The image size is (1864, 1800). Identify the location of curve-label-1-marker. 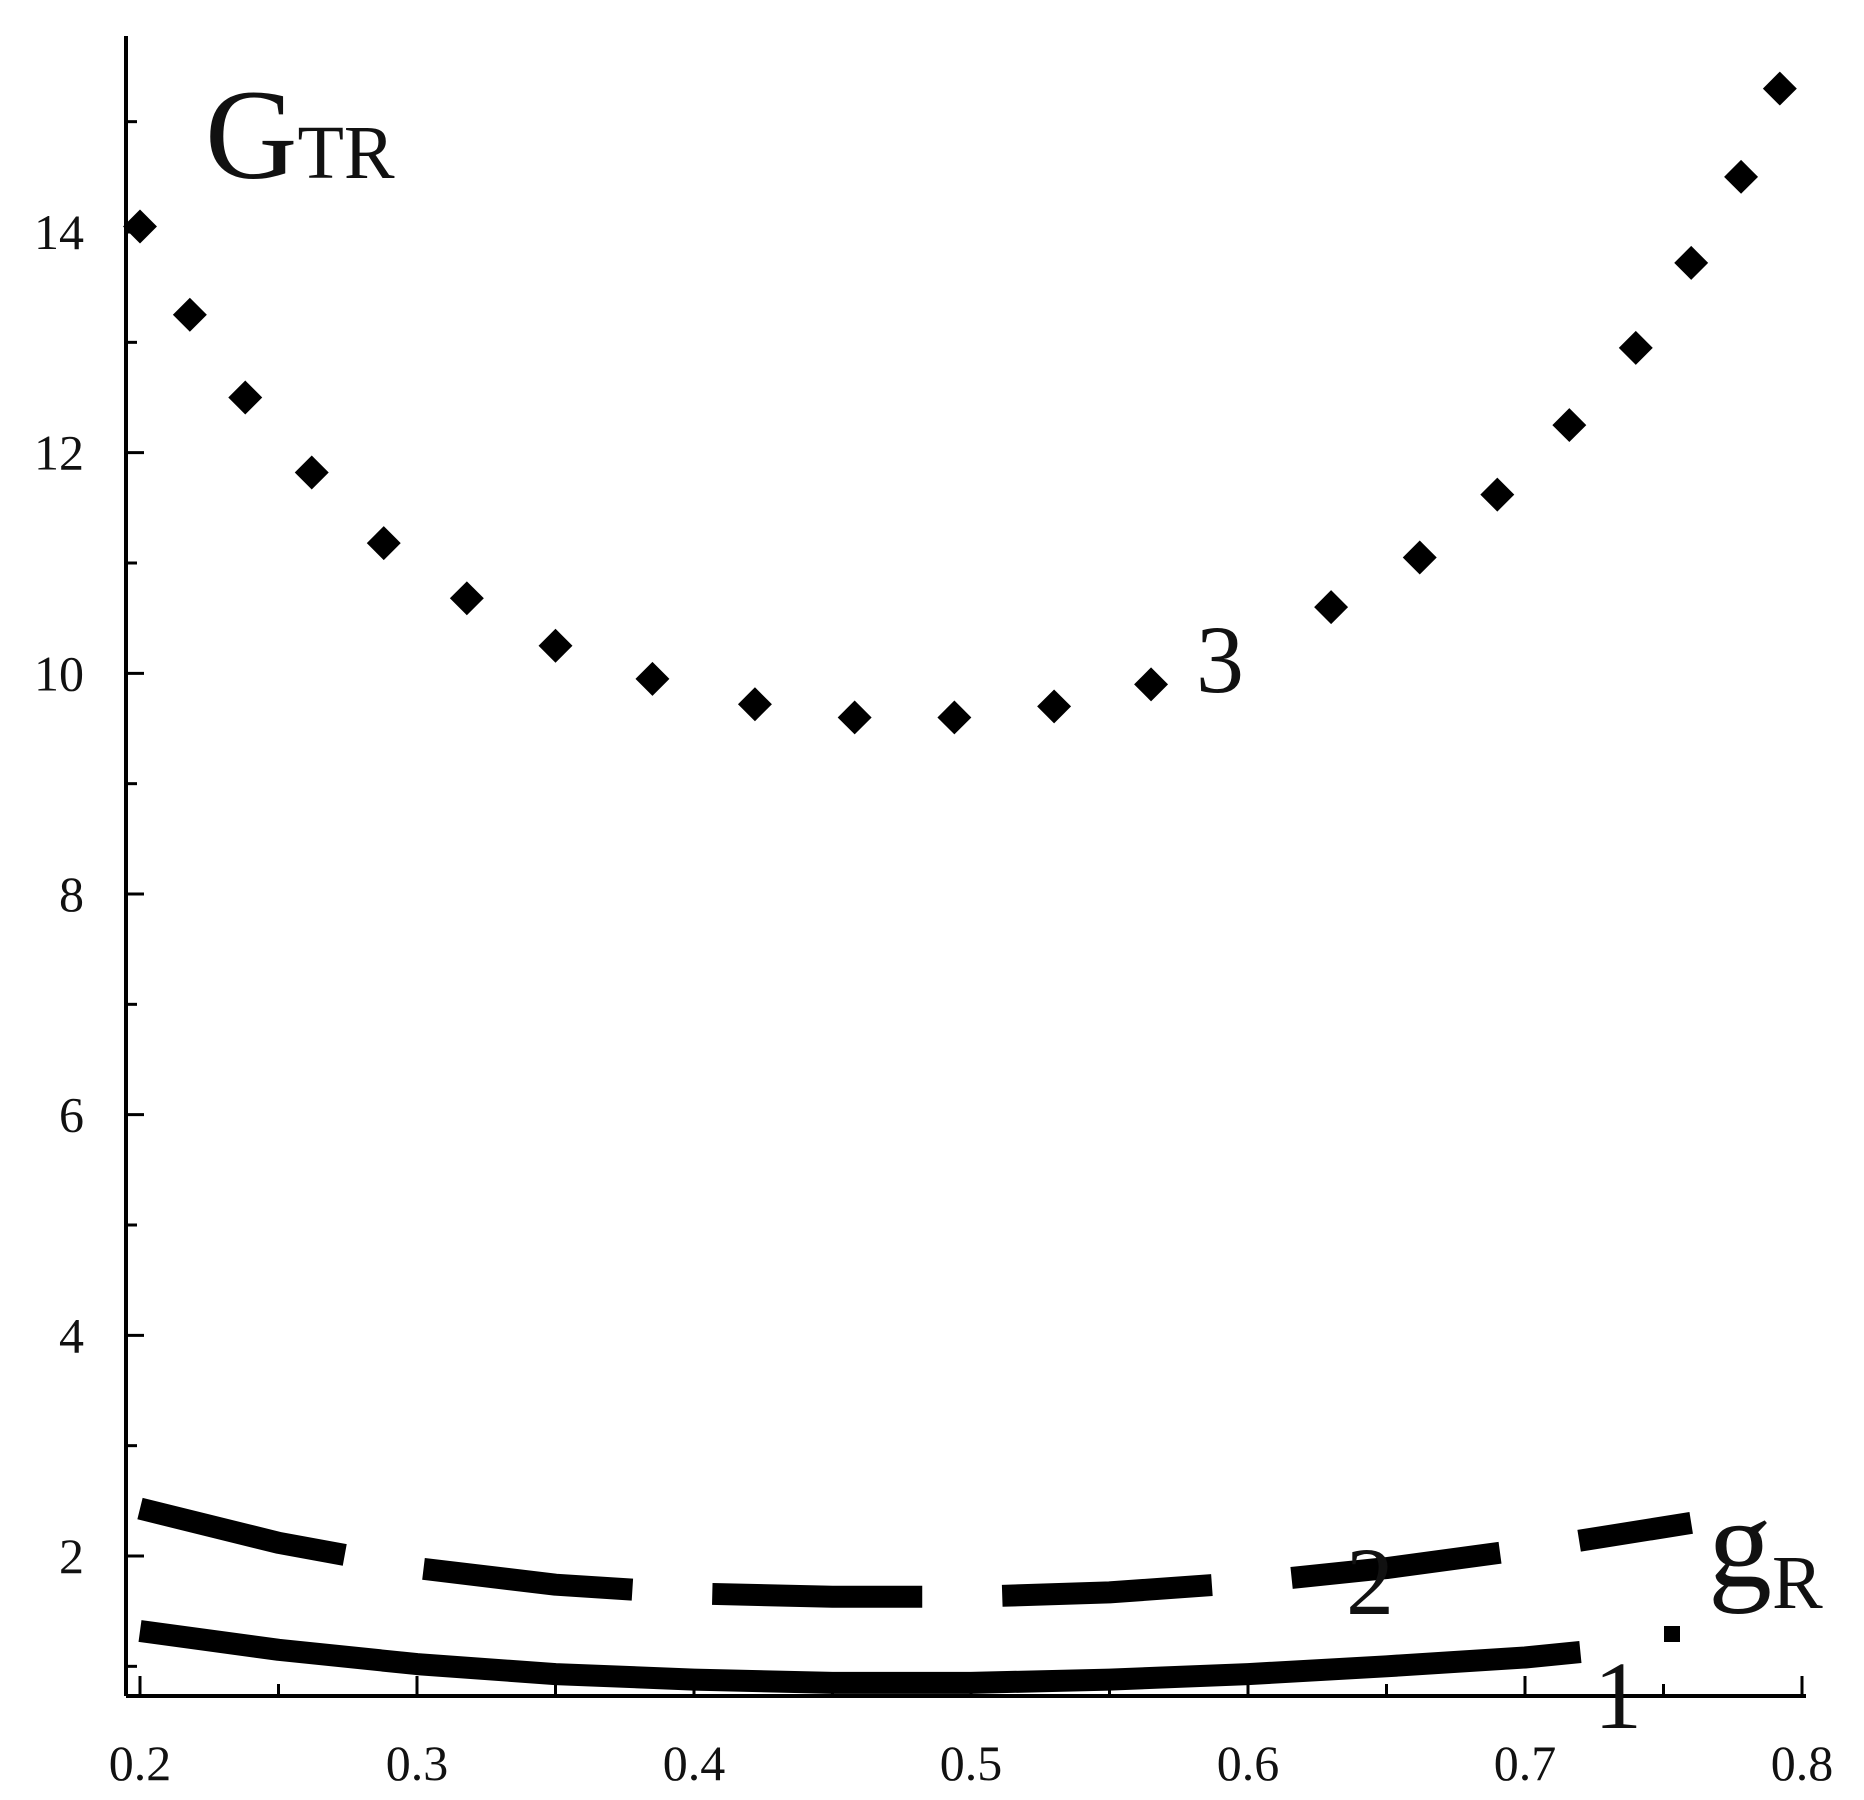
(1672, 1634).